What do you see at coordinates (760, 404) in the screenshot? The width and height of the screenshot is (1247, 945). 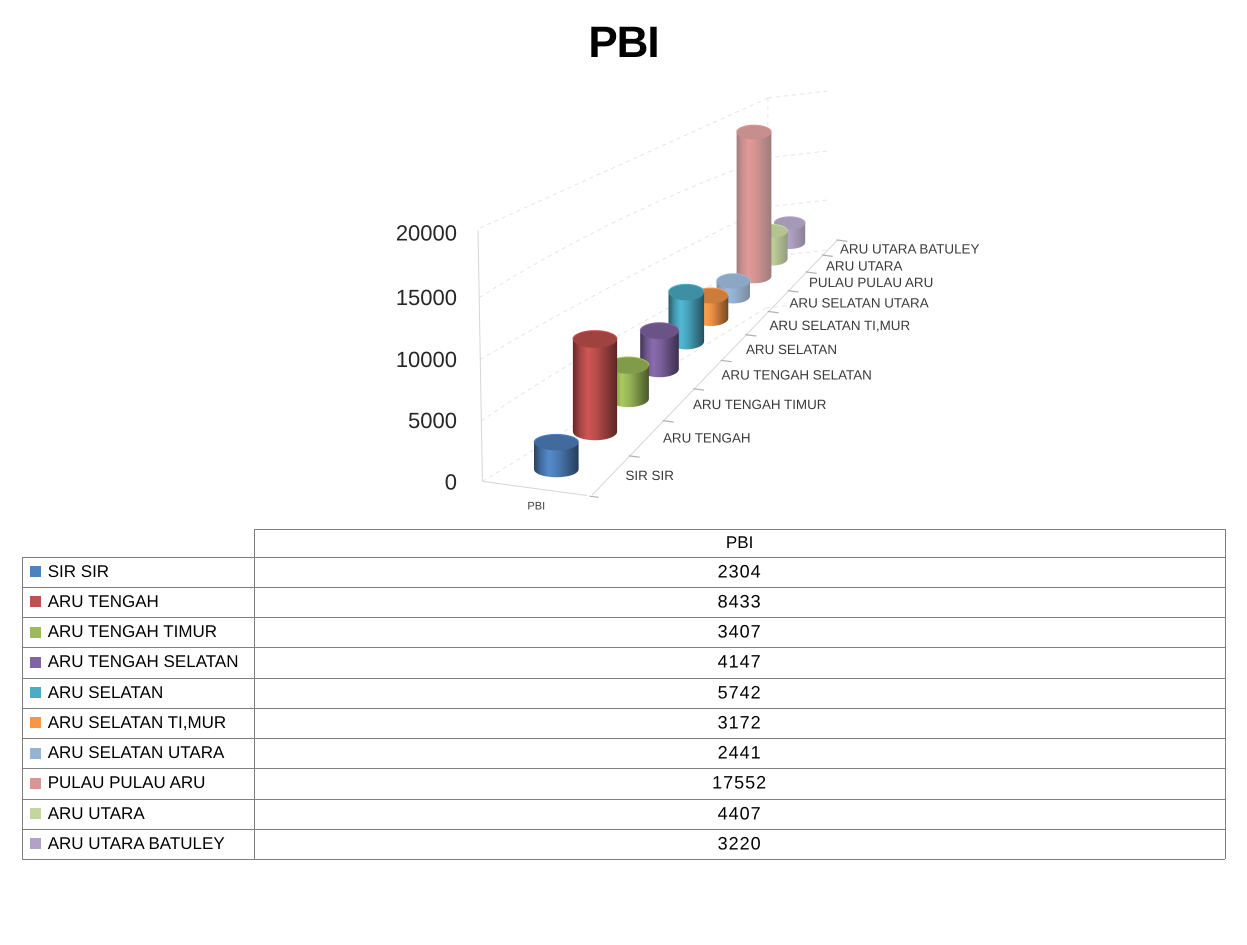 I see `svg-text: ARU TENGAH TIMUR` at bounding box center [760, 404].